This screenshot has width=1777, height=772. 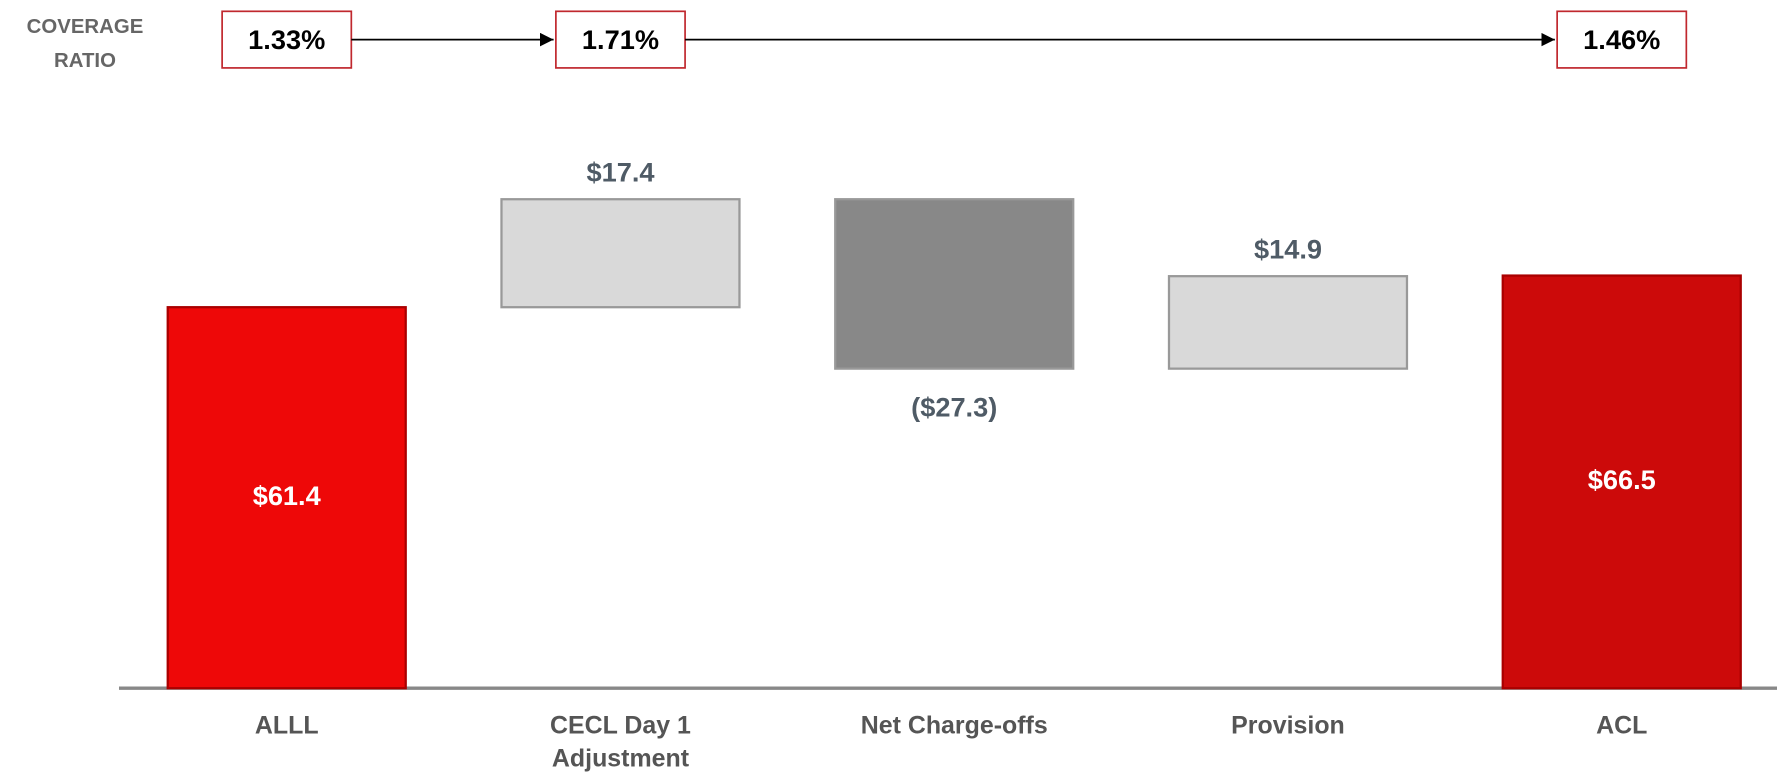 What do you see at coordinates (1622, 725) in the screenshot?
I see `x-tick-label: ACL` at bounding box center [1622, 725].